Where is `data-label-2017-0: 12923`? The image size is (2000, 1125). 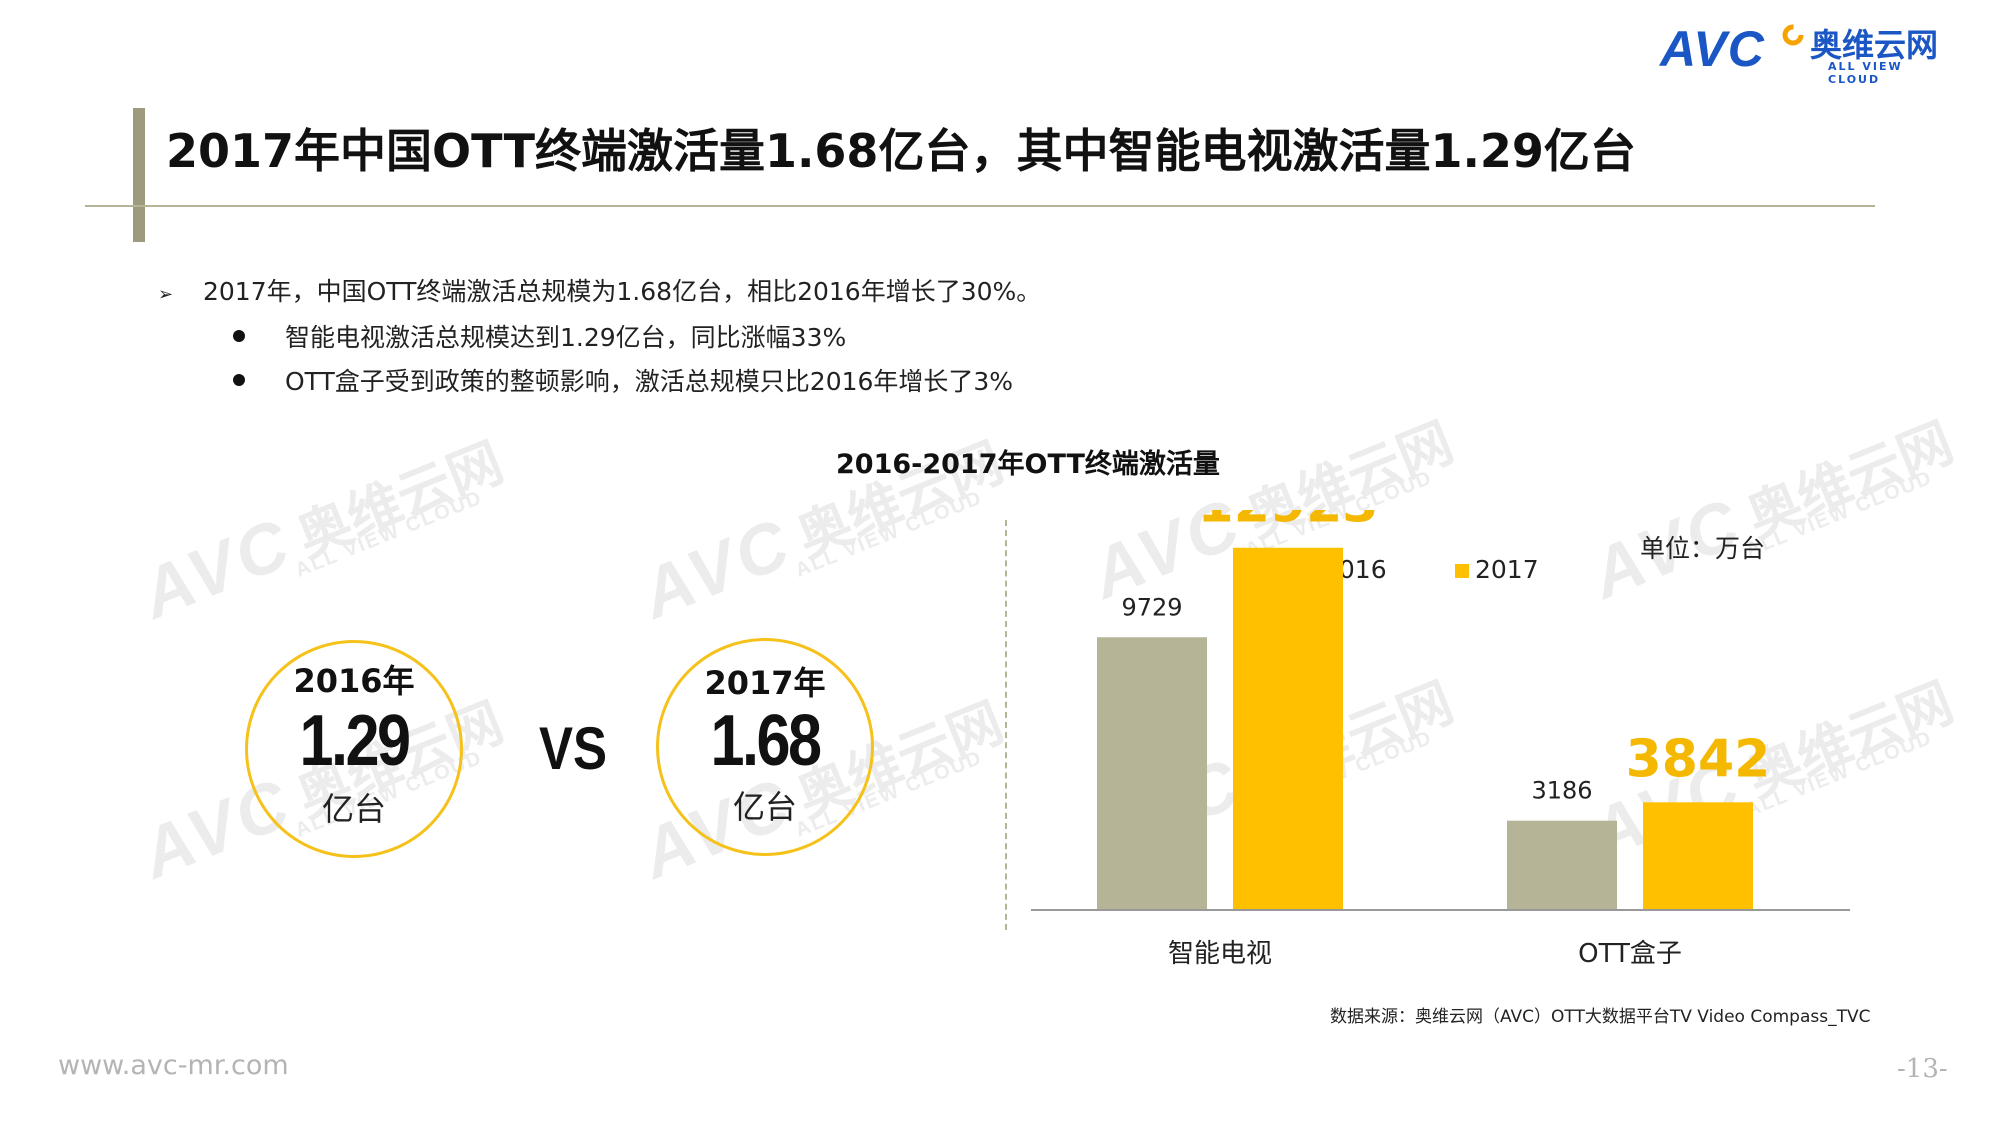
data-label-2017-0: 12923 is located at coordinates (1288, 522).